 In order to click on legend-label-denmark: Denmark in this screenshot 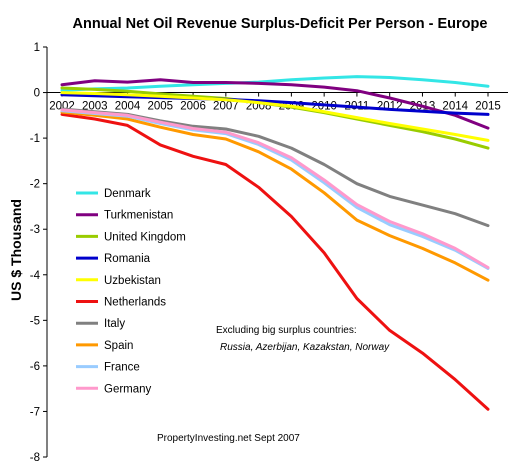, I will do `click(127, 194)`.